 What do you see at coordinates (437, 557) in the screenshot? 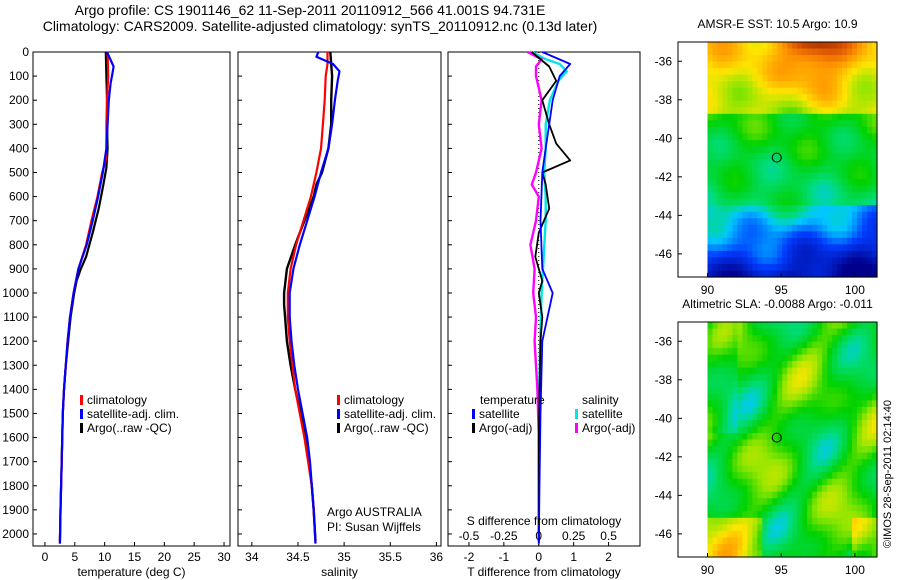
I see `x-tick-label: 36` at bounding box center [437, 557].